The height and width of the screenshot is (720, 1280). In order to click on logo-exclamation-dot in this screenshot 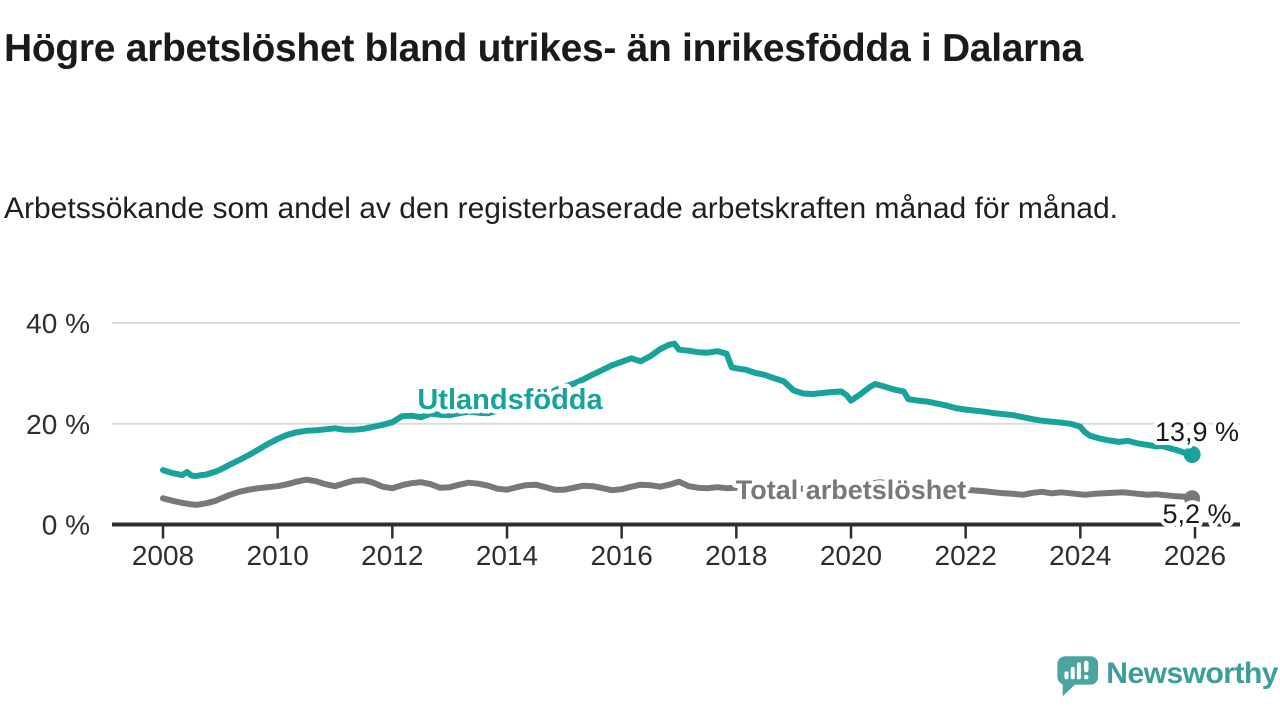, I will do `click(1086, 677)`.